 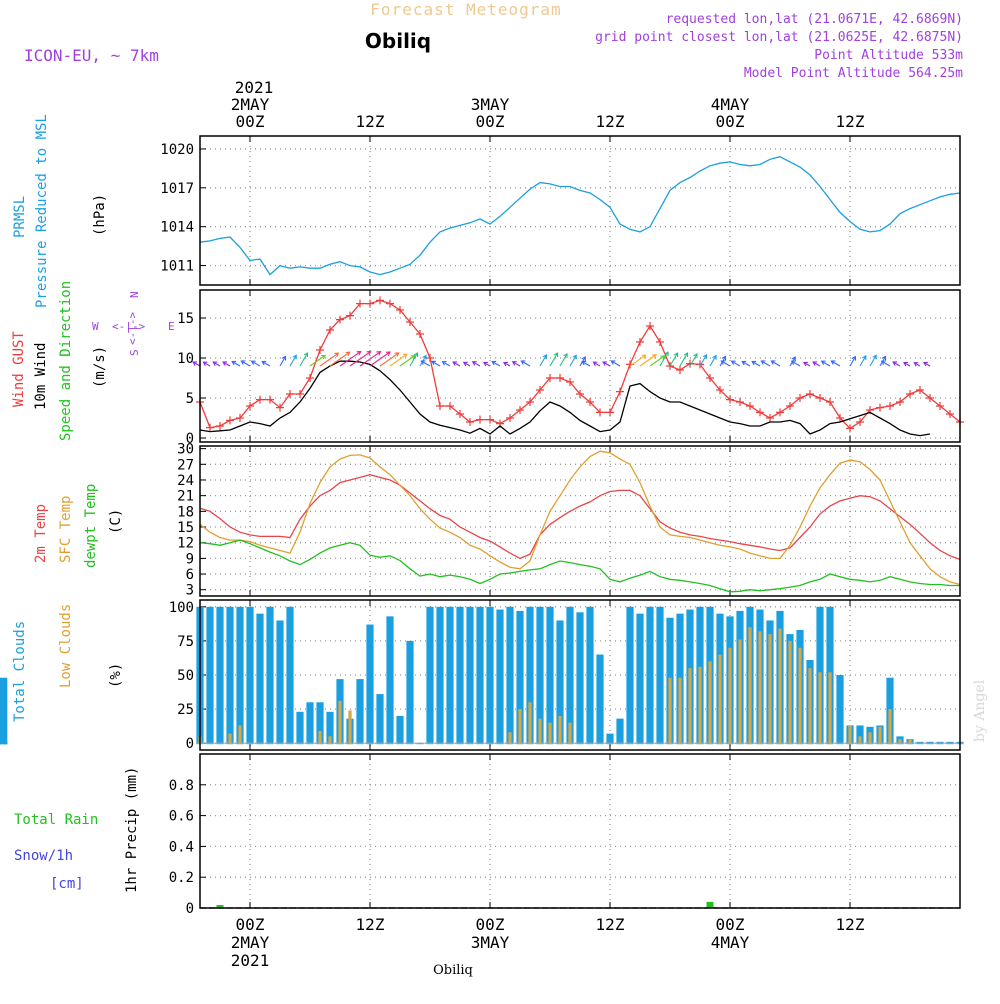 I want to click on bottom-time-label: 00Z, so click(x=250, y=924).